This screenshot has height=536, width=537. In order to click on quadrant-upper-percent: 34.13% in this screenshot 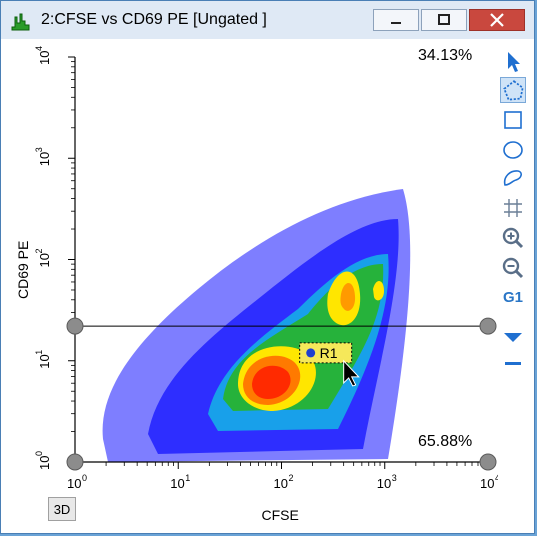, I will do `click(445, 55)`.